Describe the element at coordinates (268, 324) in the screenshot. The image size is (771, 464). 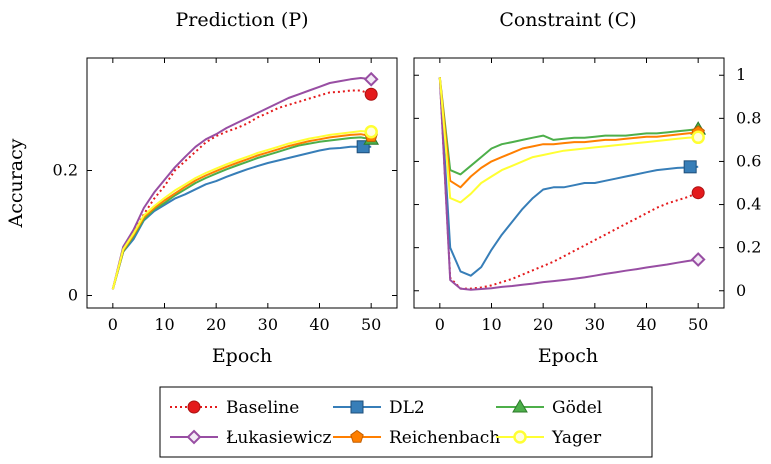
I see `prediction-xtick-label-30: 30` at that location.